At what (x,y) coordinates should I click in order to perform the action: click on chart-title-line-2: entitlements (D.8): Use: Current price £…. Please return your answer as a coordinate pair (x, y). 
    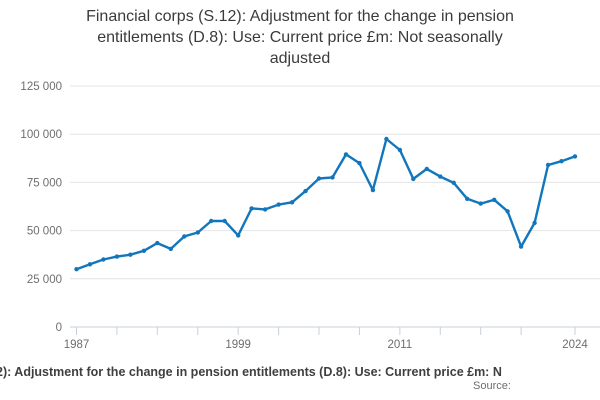
    Looking at the image, I should click on (300, 37).